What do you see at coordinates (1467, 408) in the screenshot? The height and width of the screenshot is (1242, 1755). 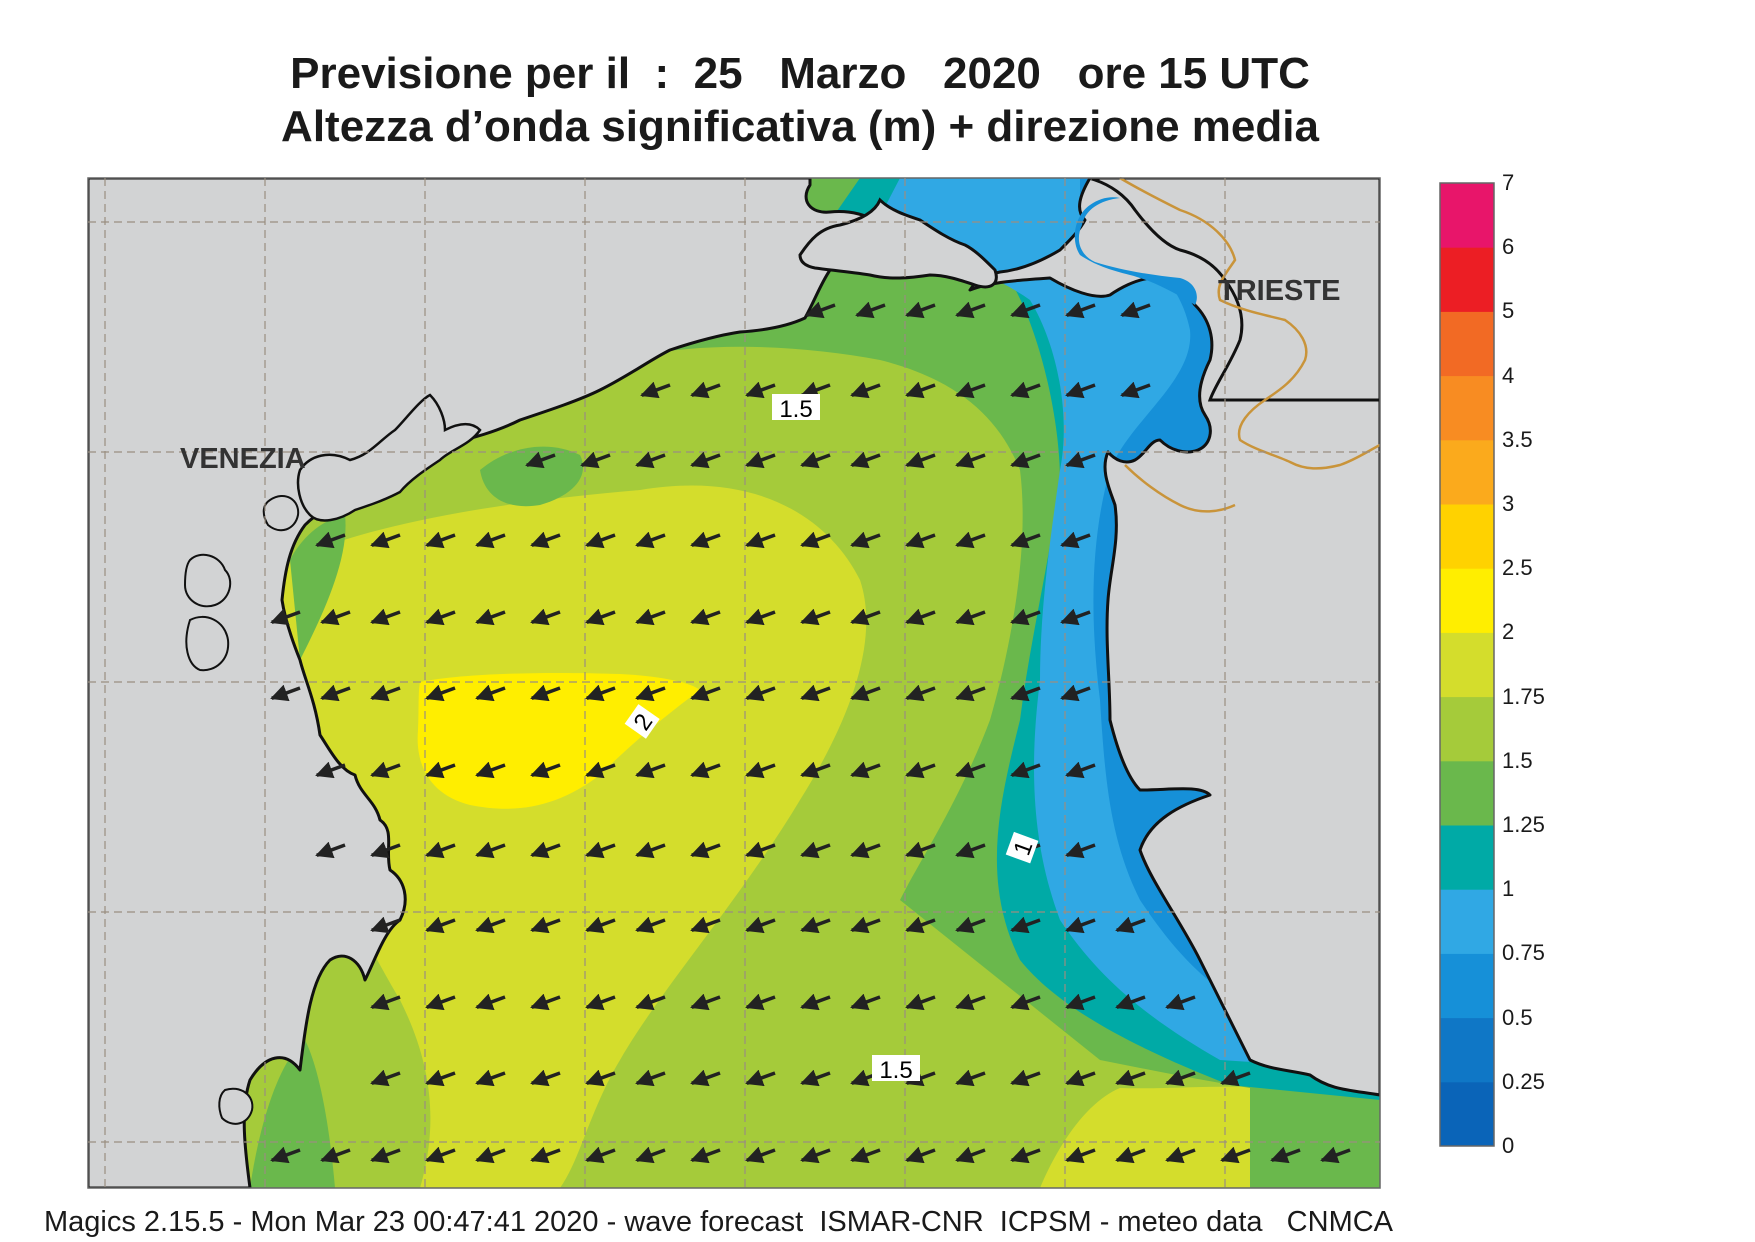 I see `colorbar-swatch` at bounding box center [1467, 408].